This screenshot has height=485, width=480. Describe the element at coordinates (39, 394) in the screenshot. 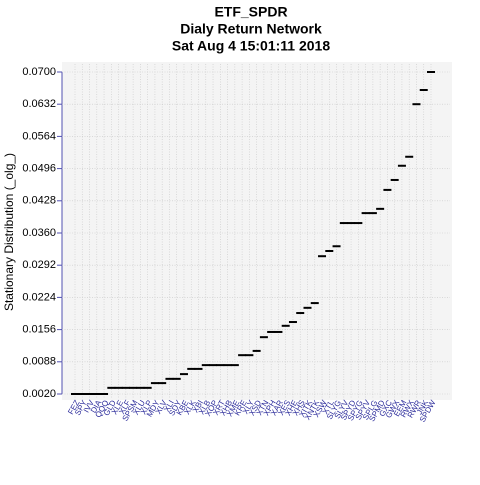

I see `y-tick-label: 0.0020` at that location.